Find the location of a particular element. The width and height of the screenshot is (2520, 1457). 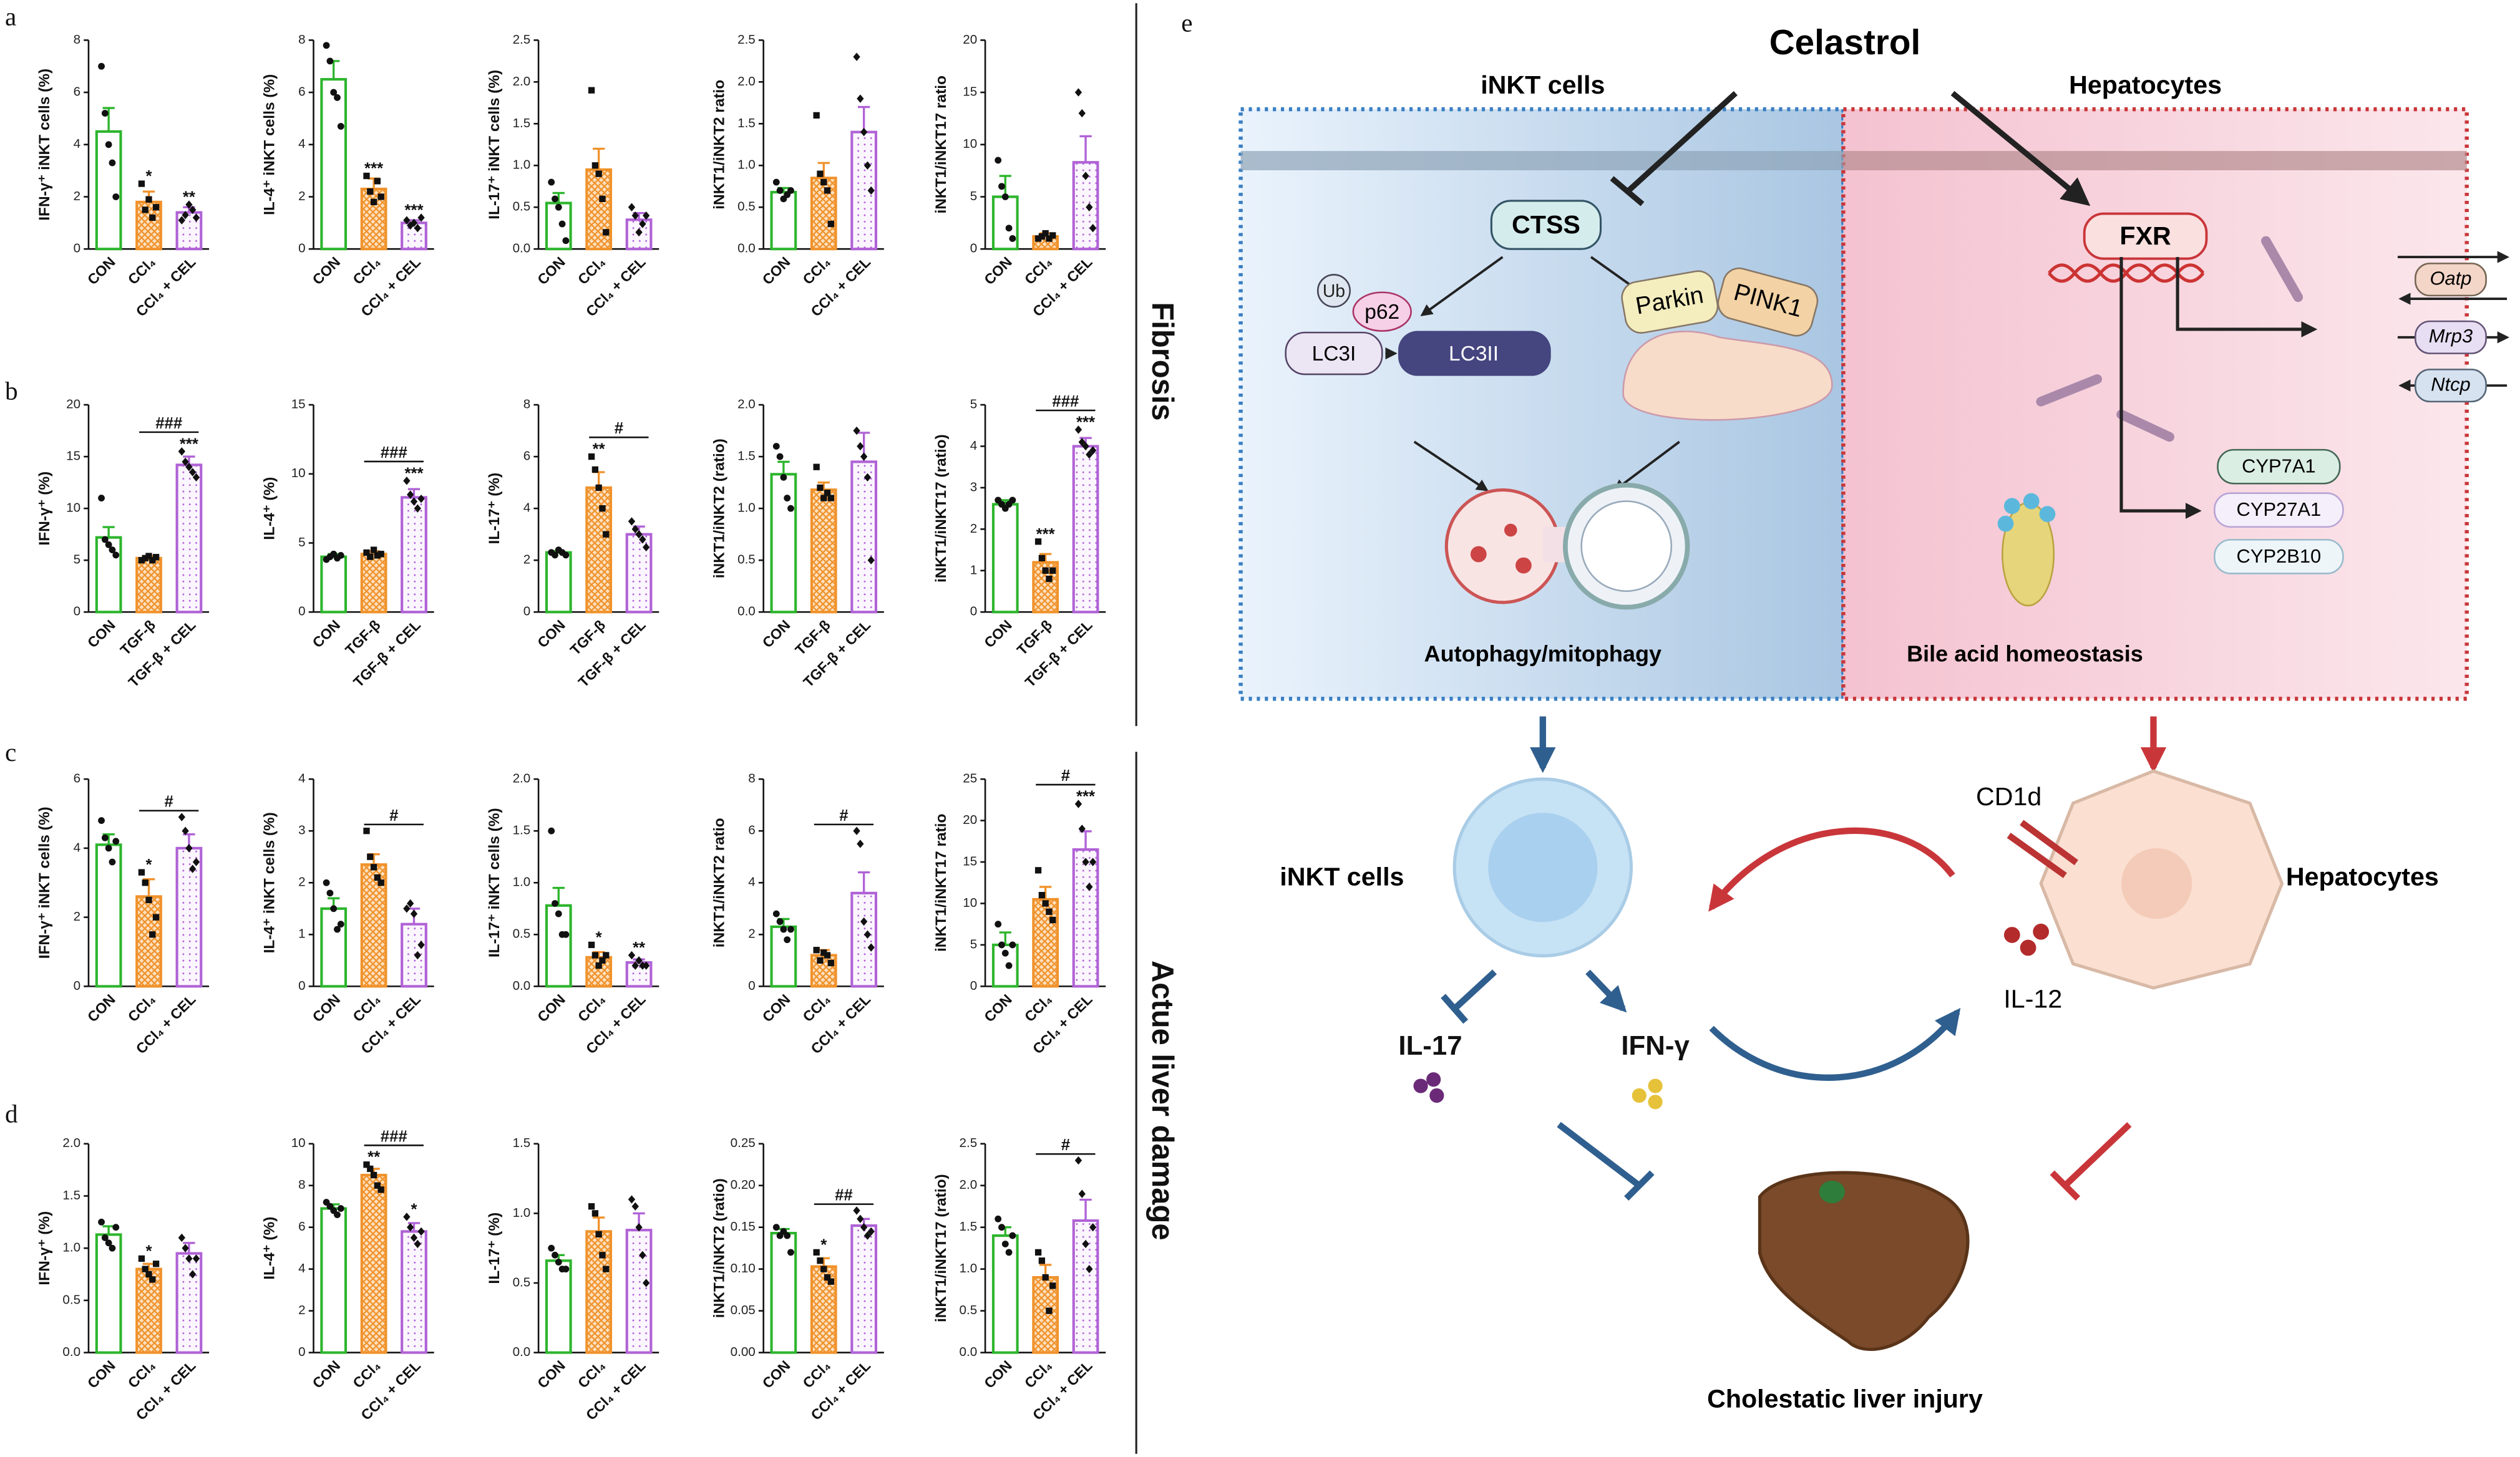

panel-label: d is located at coordinates (11, 1113).